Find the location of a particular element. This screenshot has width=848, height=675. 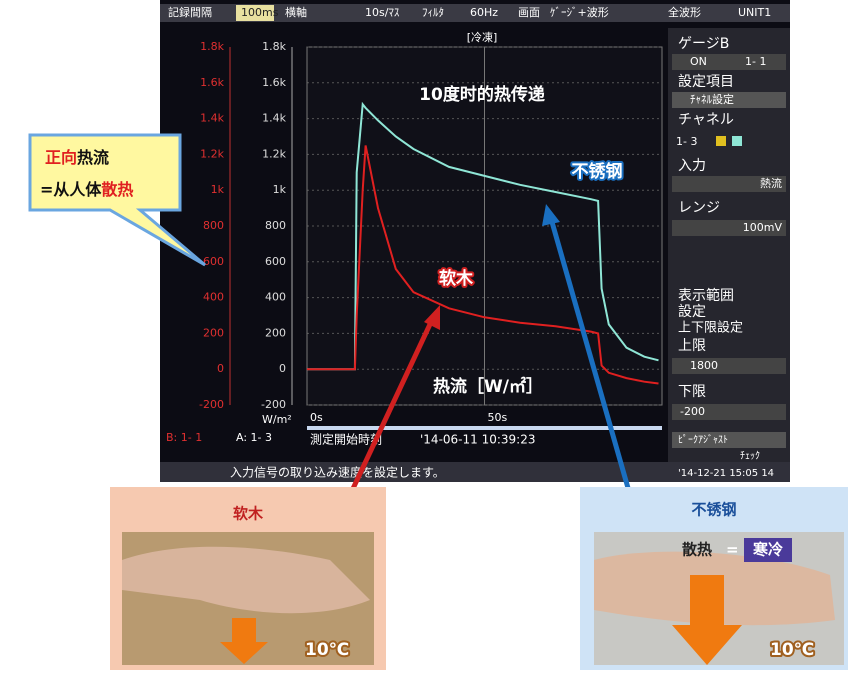

start-label: 測定開始時刻 is located at coordinates (346, 439).